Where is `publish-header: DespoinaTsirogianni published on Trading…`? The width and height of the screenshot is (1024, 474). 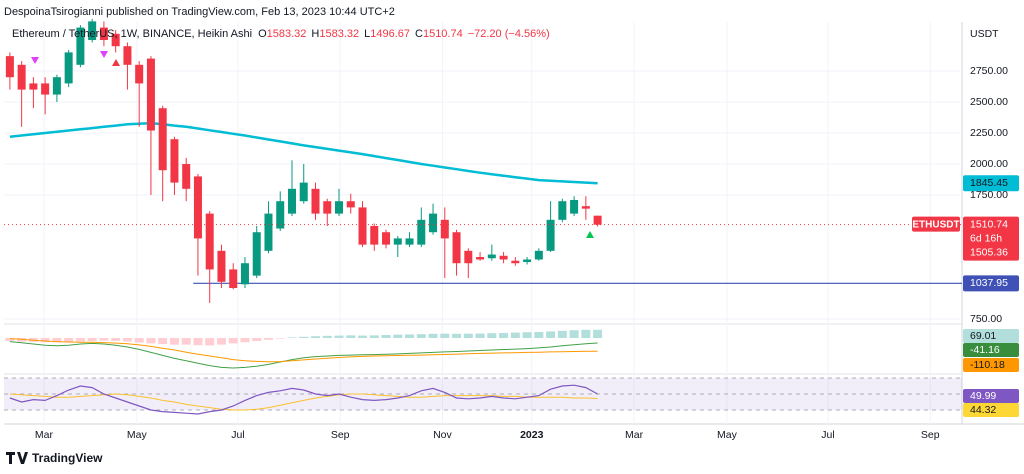
publish-header: DespoinaTsirogianni published on Trading… is located at coordinates (199, 12).